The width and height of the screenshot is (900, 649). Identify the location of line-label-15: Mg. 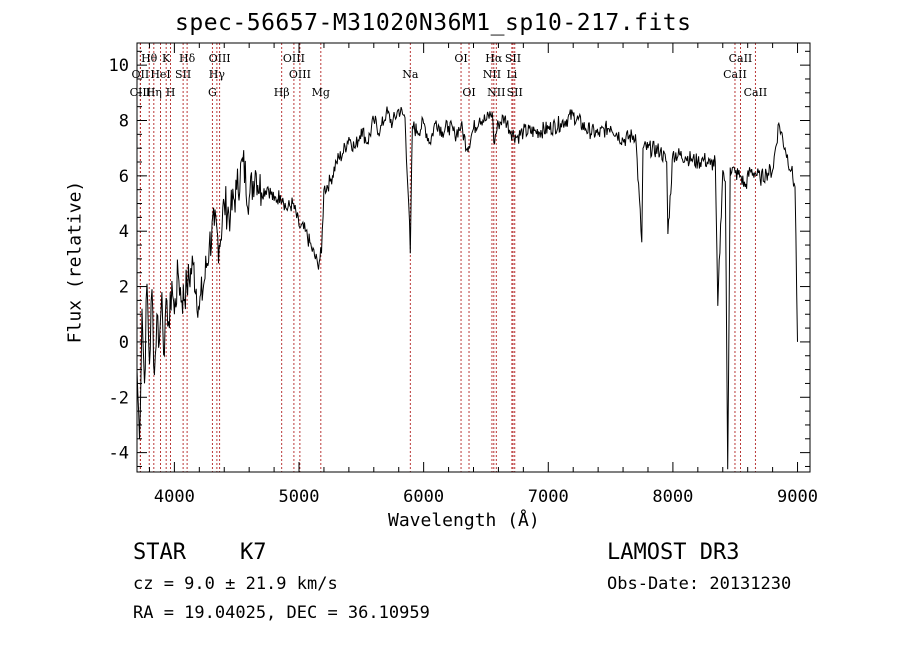
(321, 92).